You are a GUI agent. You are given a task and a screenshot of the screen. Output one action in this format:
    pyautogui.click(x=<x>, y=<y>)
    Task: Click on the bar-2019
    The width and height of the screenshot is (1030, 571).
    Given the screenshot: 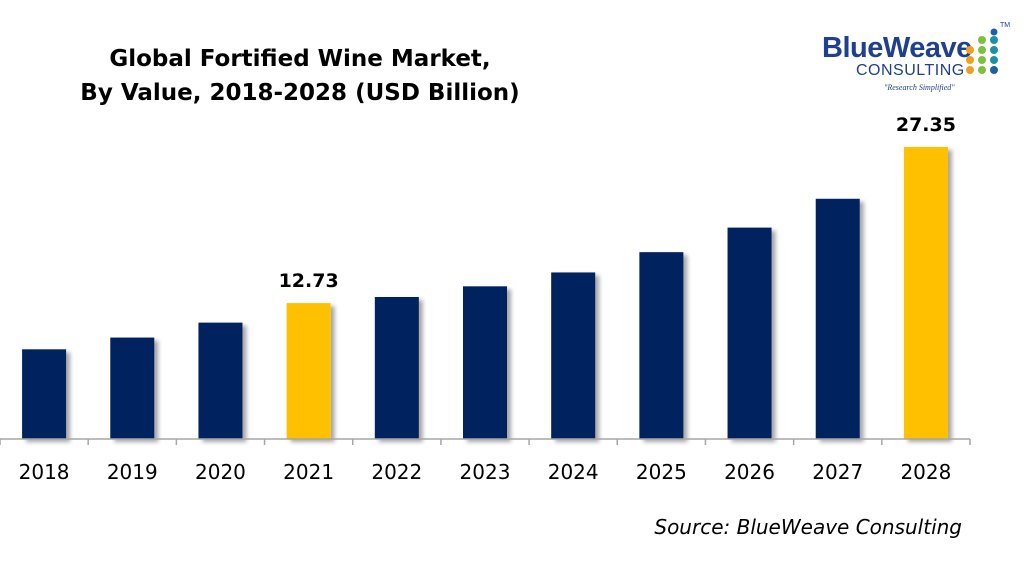 What is the action you would take?
    pyautogui.click(x=132, y=388)
    